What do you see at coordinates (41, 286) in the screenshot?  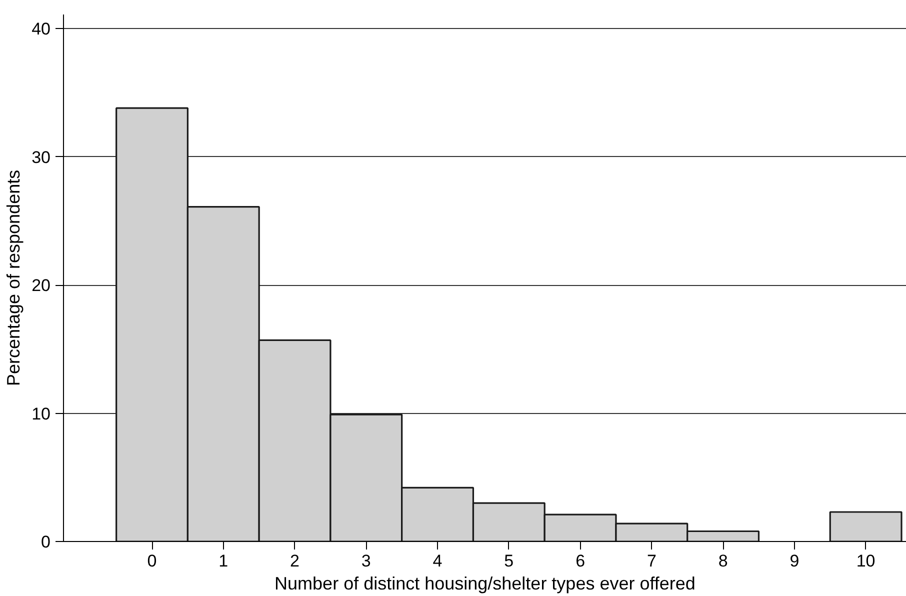 I see `y-tick-label: 20` at bounding box center [41, 286].